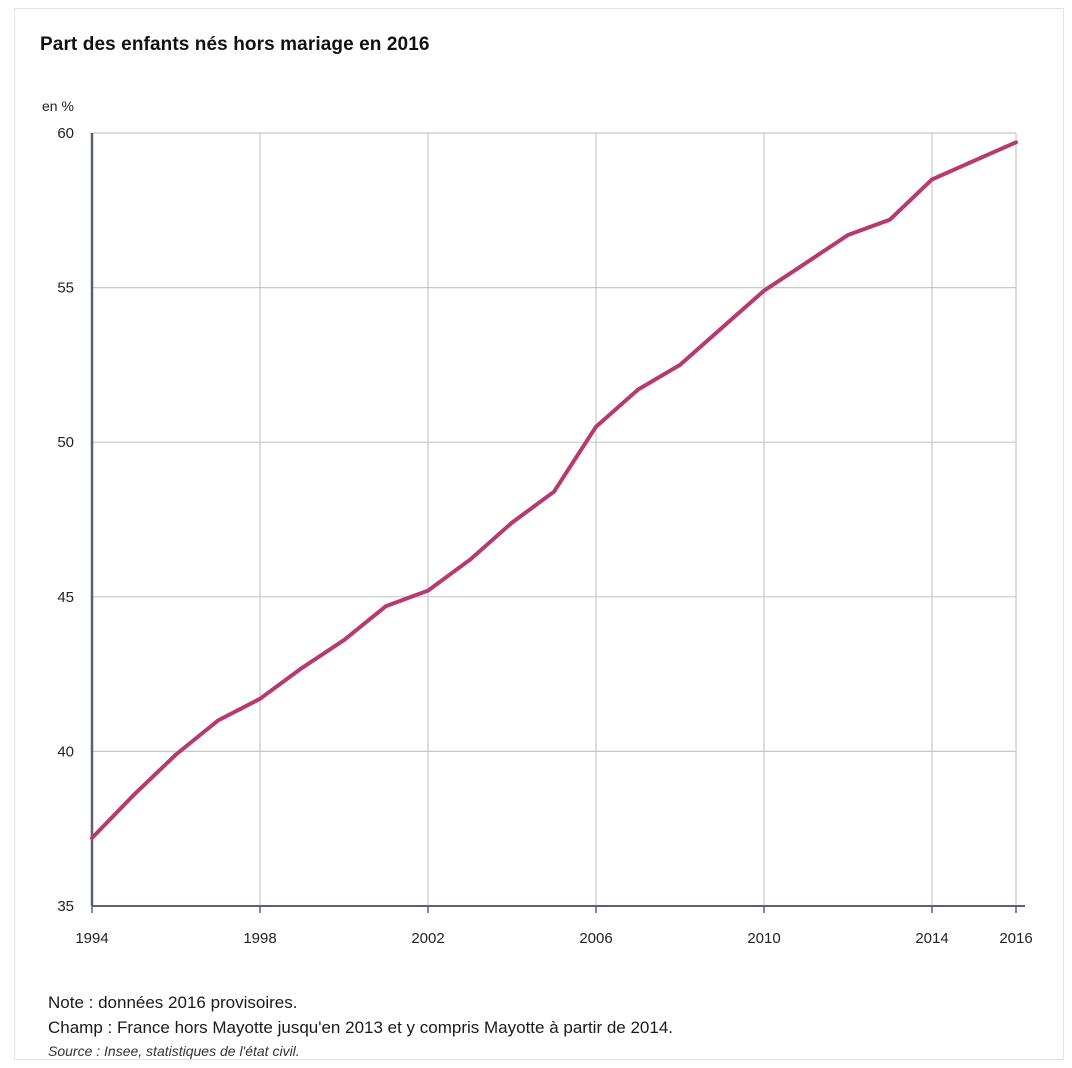  I want to click on y-tick-label: 60, so click(65, 133).